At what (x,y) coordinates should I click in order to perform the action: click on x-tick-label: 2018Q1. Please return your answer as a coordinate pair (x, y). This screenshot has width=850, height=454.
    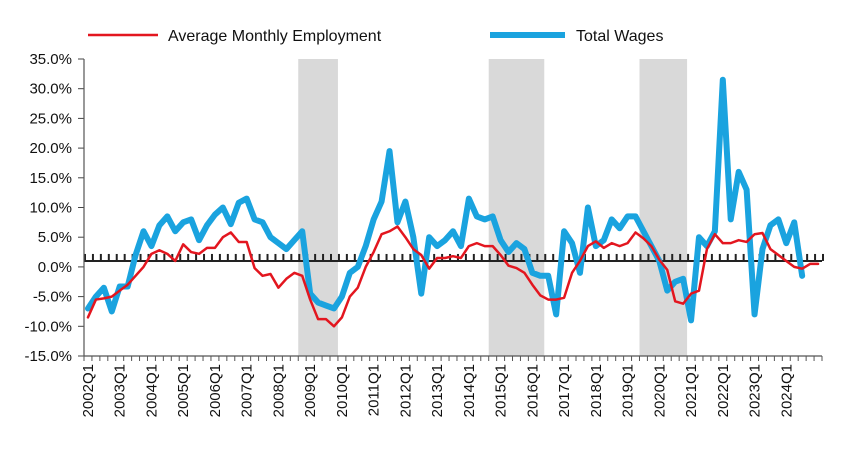
    Looking at the image, I should click on (596, 390).